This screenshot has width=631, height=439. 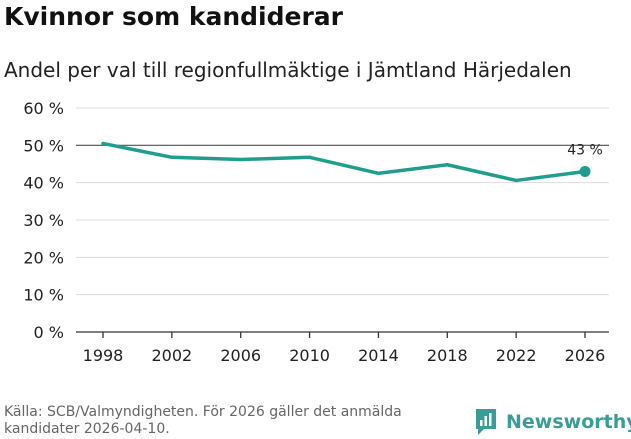 I want to click on newsworthy-logo-icon, so click(x=486, y=422).